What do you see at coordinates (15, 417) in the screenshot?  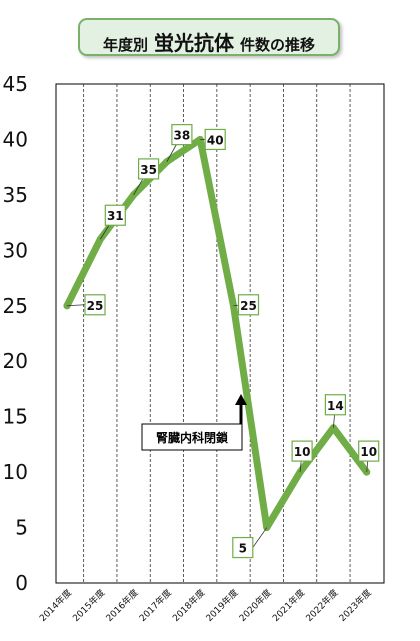 I see `y-tick-label: 15` at bounding box center [15, 417].